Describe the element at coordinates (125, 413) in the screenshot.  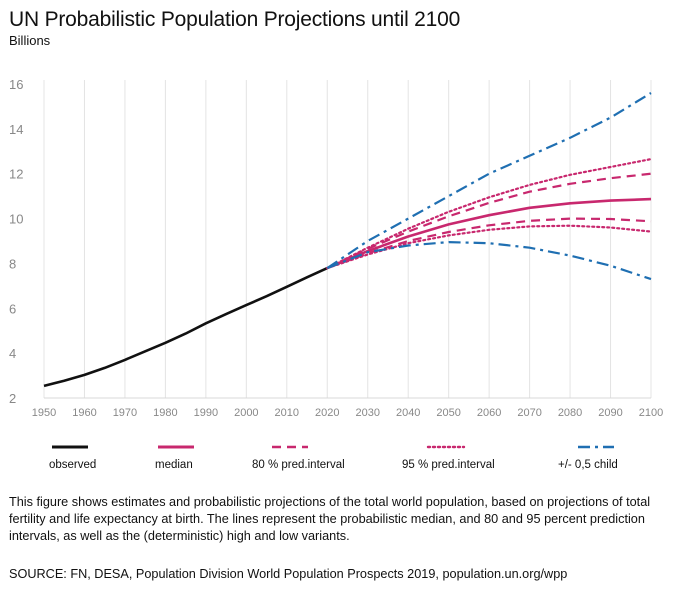
I see `x-tick-label: 1970` at that location.